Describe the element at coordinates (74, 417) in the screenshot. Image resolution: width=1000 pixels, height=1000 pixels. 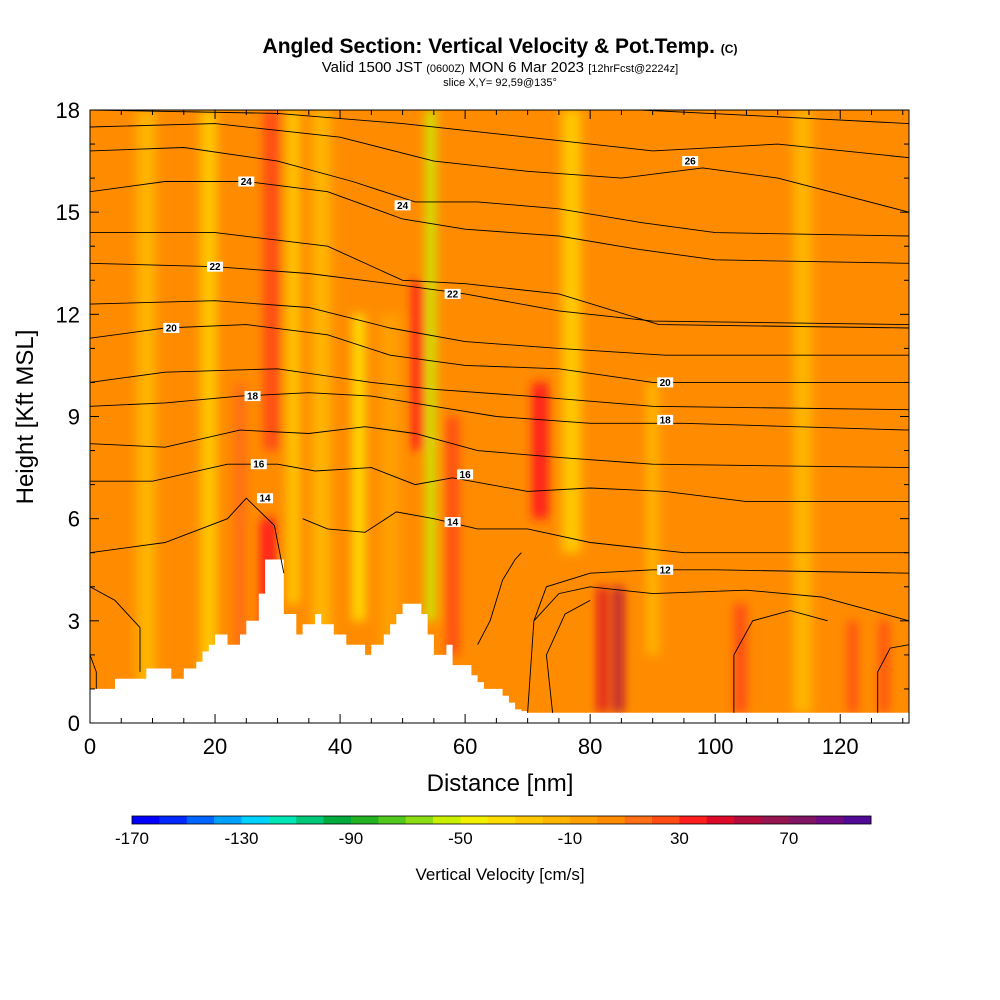
I see `y-tick-label-3: 9` at that location.